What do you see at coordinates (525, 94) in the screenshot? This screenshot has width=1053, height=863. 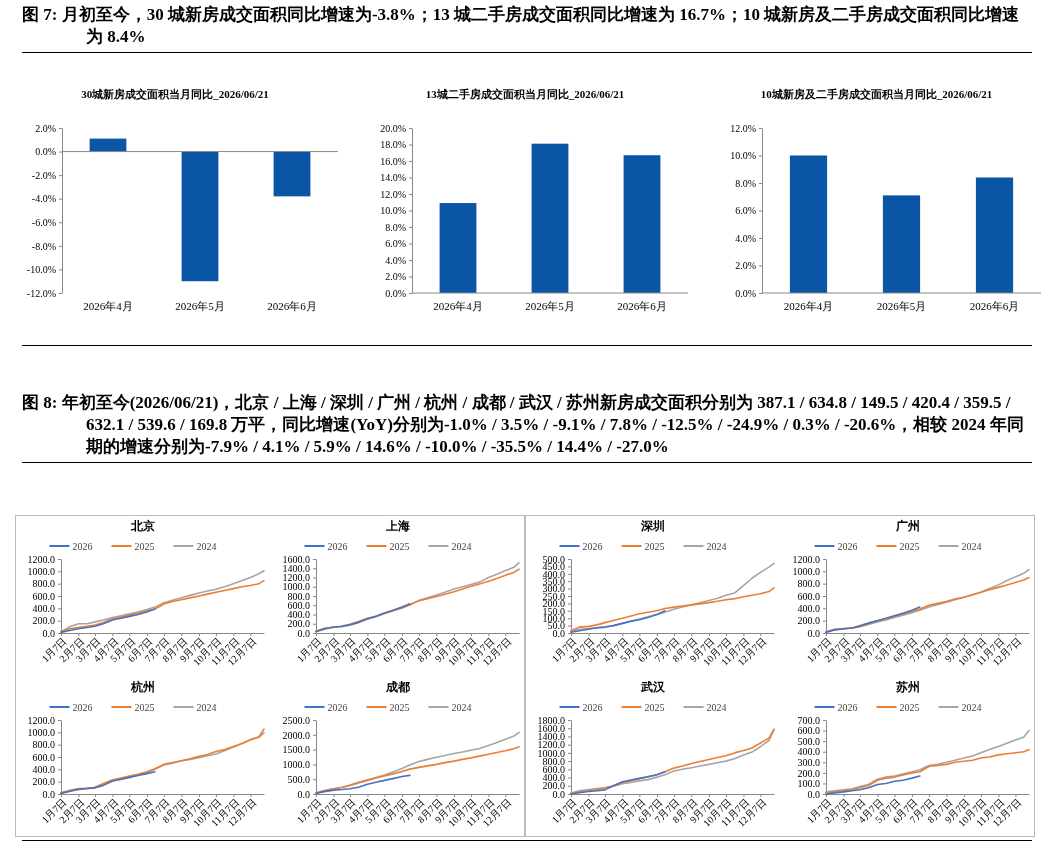 I see `chart-title: 13城二手房成交面积当月同比_2026/06/21` at bounding box center [525, 94].